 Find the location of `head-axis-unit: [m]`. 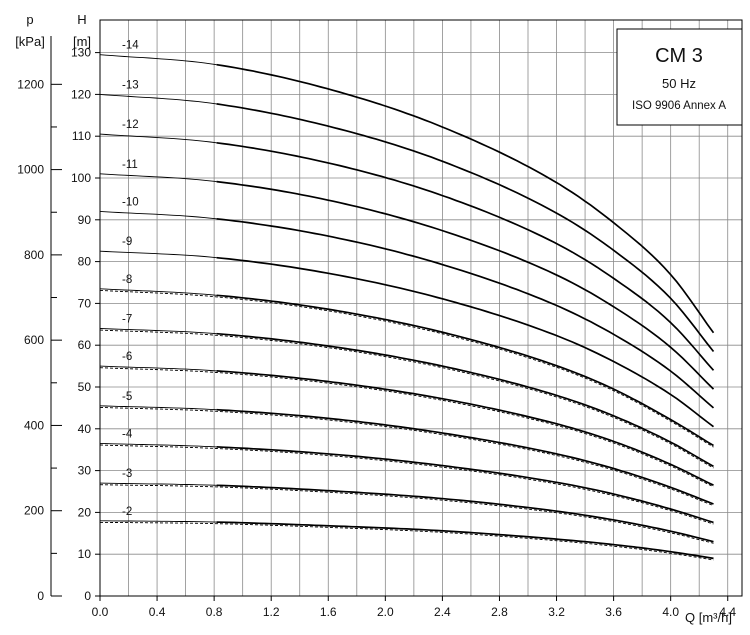

head-axis-unit: [m] is located at coordinates (82, 41).